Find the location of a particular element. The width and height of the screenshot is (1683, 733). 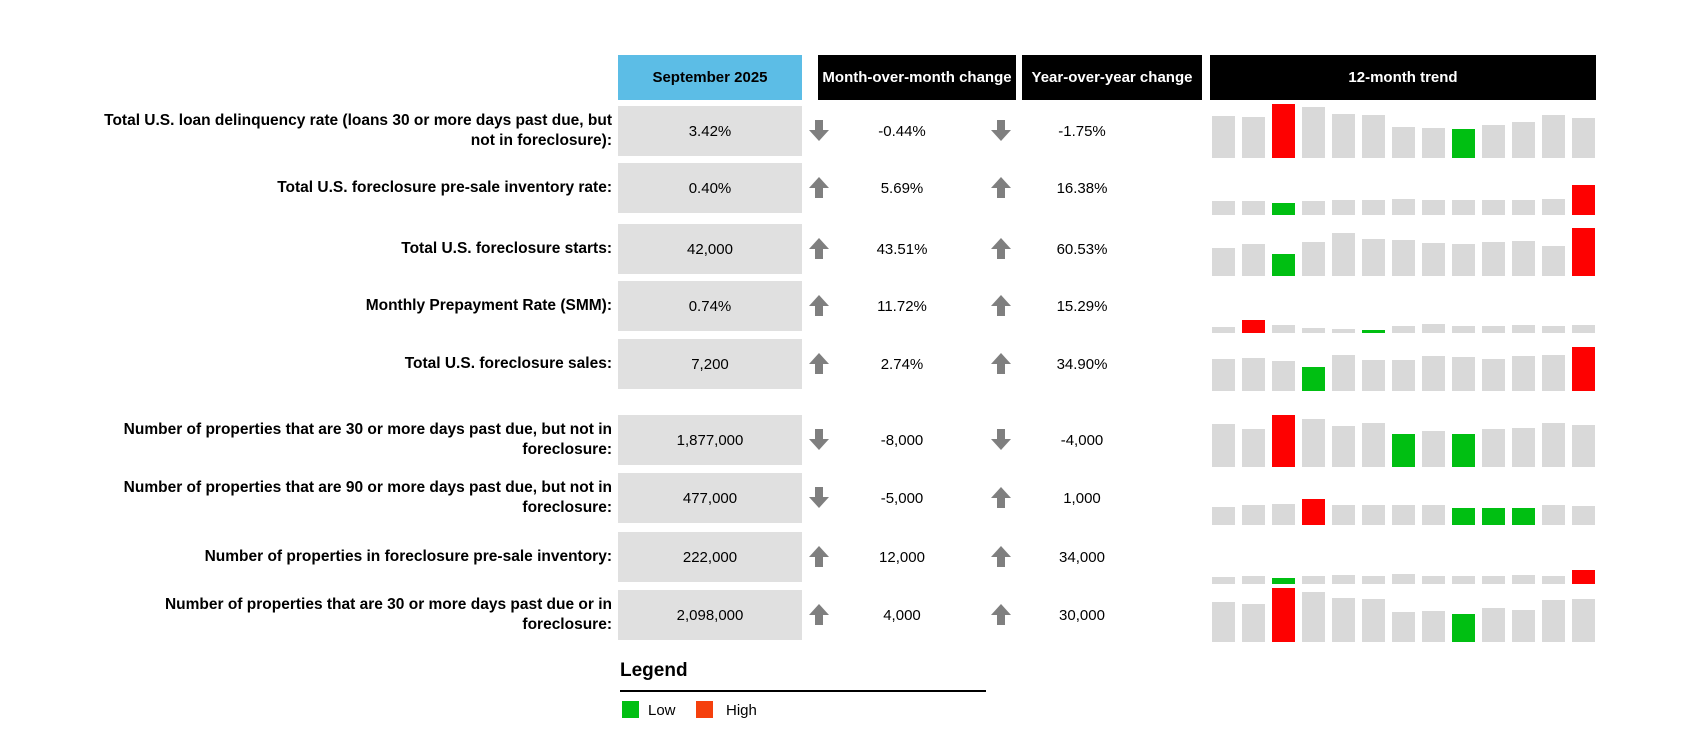

value-cell: 42,000 is located at coordinates (710, 249).